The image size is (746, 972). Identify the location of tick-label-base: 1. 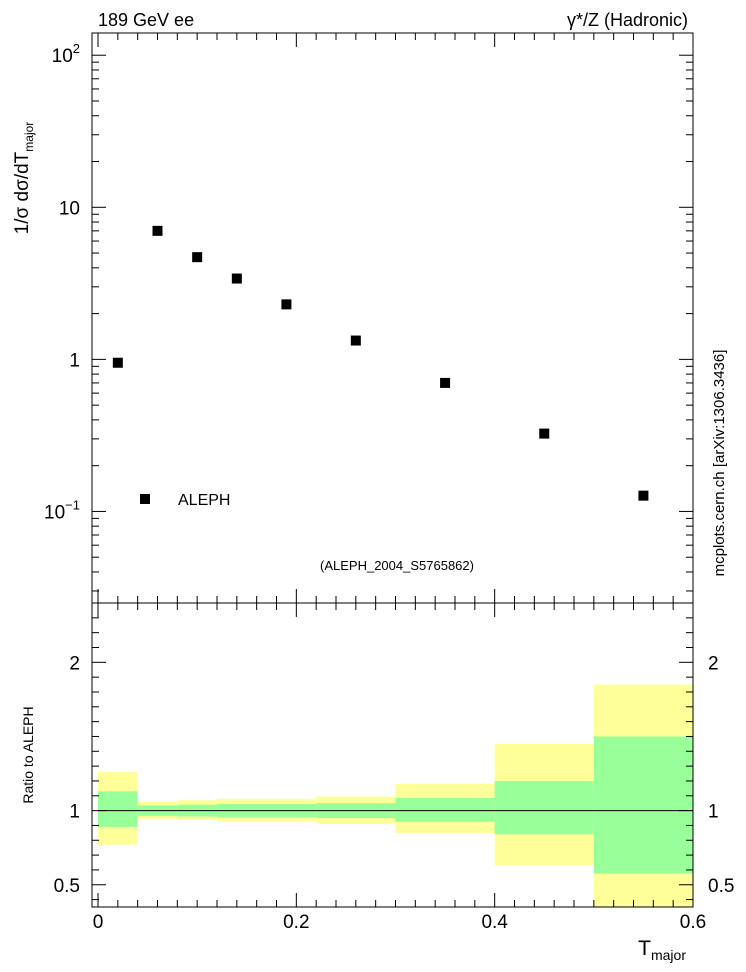
(74, 360).